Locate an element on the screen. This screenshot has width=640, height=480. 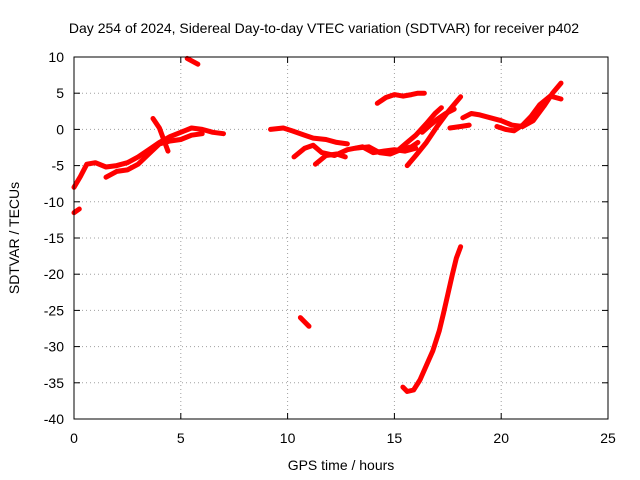
x-tick-label: 20 is located at coordinates (501, 438).